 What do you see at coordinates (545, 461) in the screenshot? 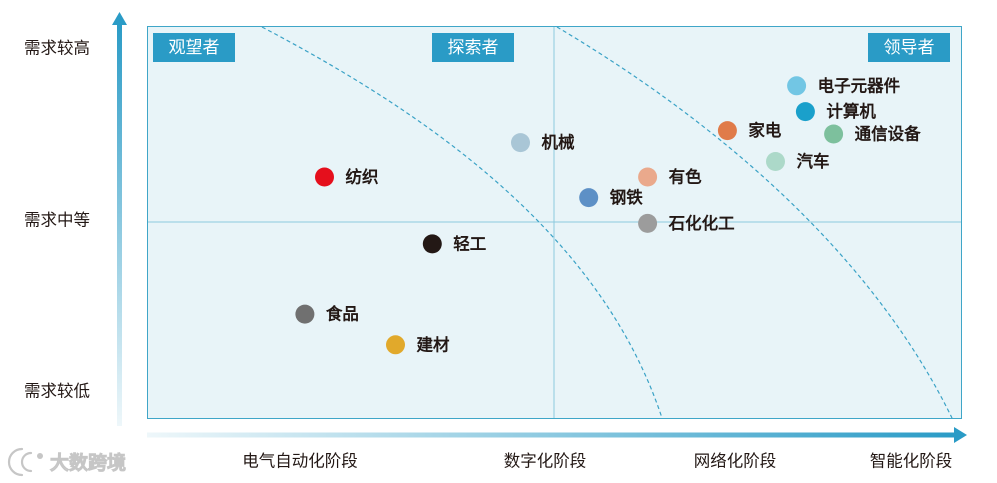
I see `x-tick-label-digitalization: 数字化阶段` at bounding box center [545, 461].